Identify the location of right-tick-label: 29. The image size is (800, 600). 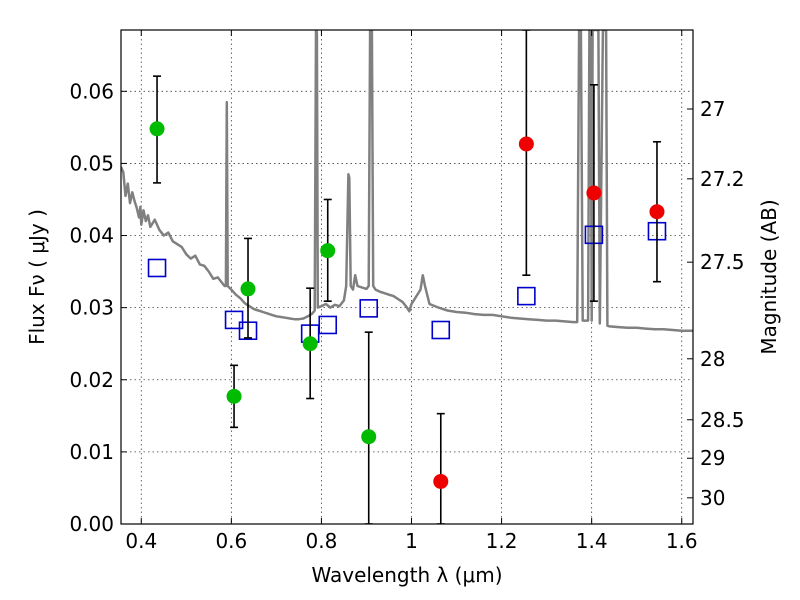
(712, 458).